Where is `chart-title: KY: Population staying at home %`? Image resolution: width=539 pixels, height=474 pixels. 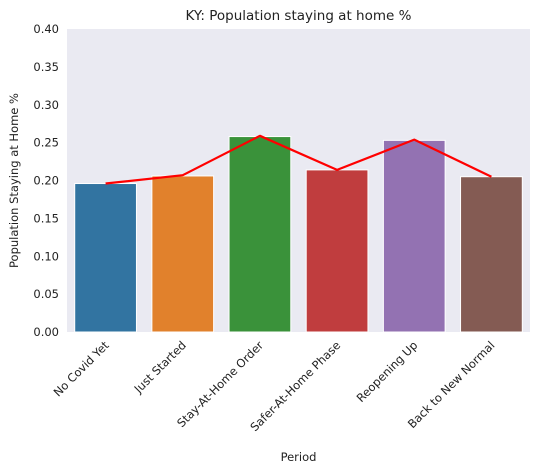 chart-title: KY: Population staying at home % is located at coordinates (299, 16).